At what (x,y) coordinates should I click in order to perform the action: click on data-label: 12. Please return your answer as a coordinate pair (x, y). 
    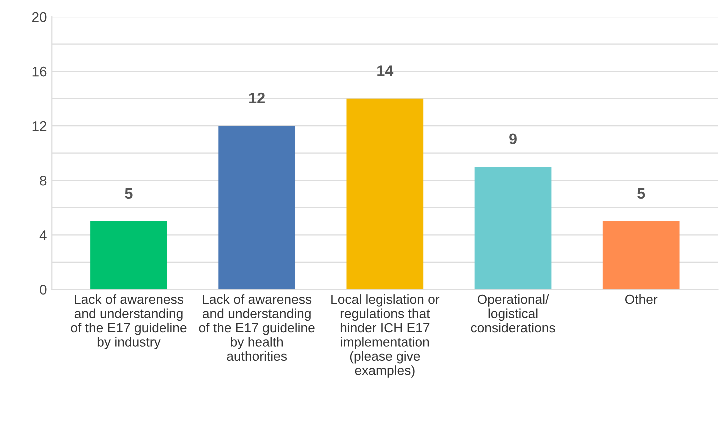
    Looking at the image, I should click on (257, 98).